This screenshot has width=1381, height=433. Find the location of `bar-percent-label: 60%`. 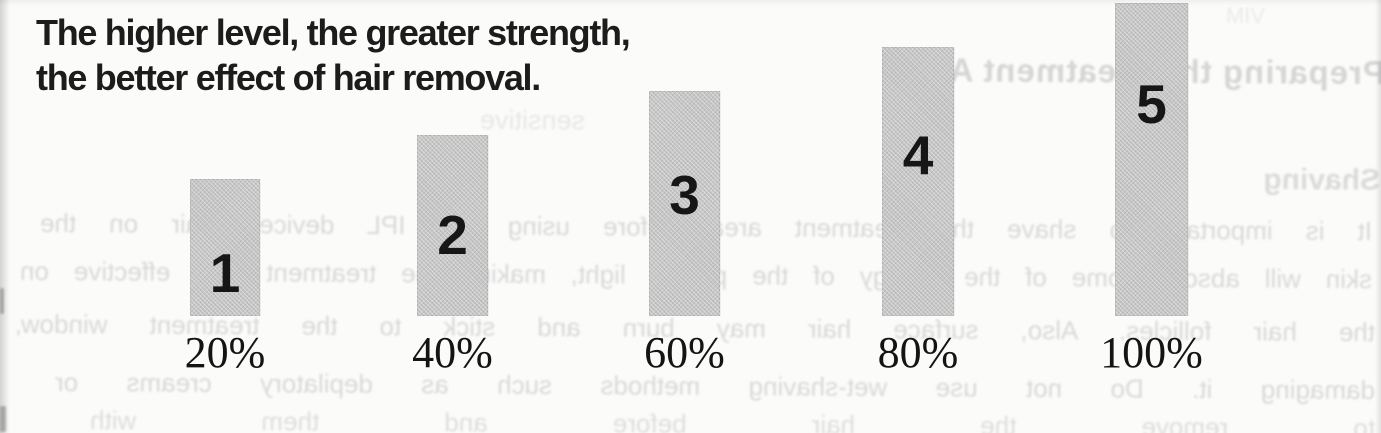

bar-percent-label: 60% is located at coordinates (684, 352).